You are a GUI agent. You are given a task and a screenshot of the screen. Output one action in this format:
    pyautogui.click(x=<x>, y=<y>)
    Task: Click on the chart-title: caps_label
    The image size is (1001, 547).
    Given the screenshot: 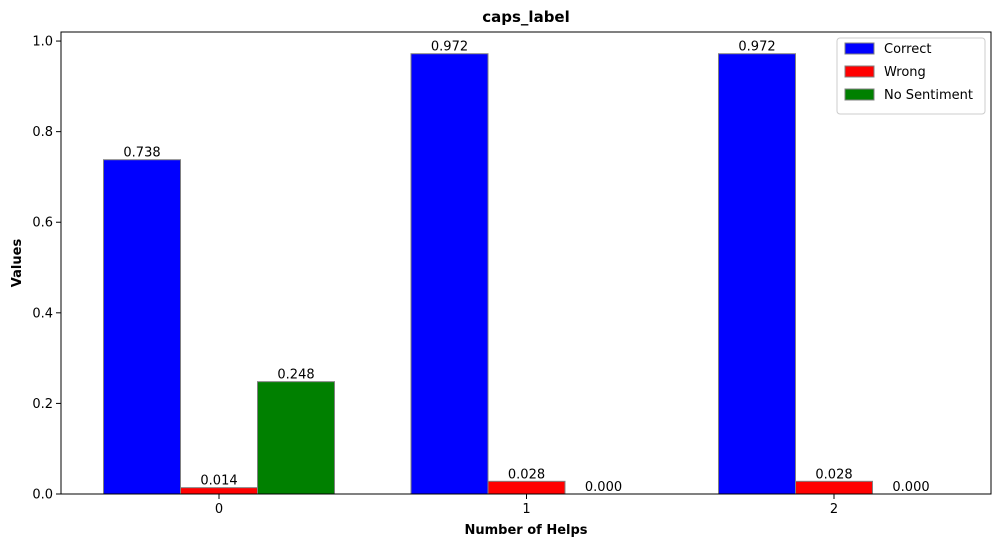 What is the action you would take?
    pyautogui.click(x=526, y=17)
    